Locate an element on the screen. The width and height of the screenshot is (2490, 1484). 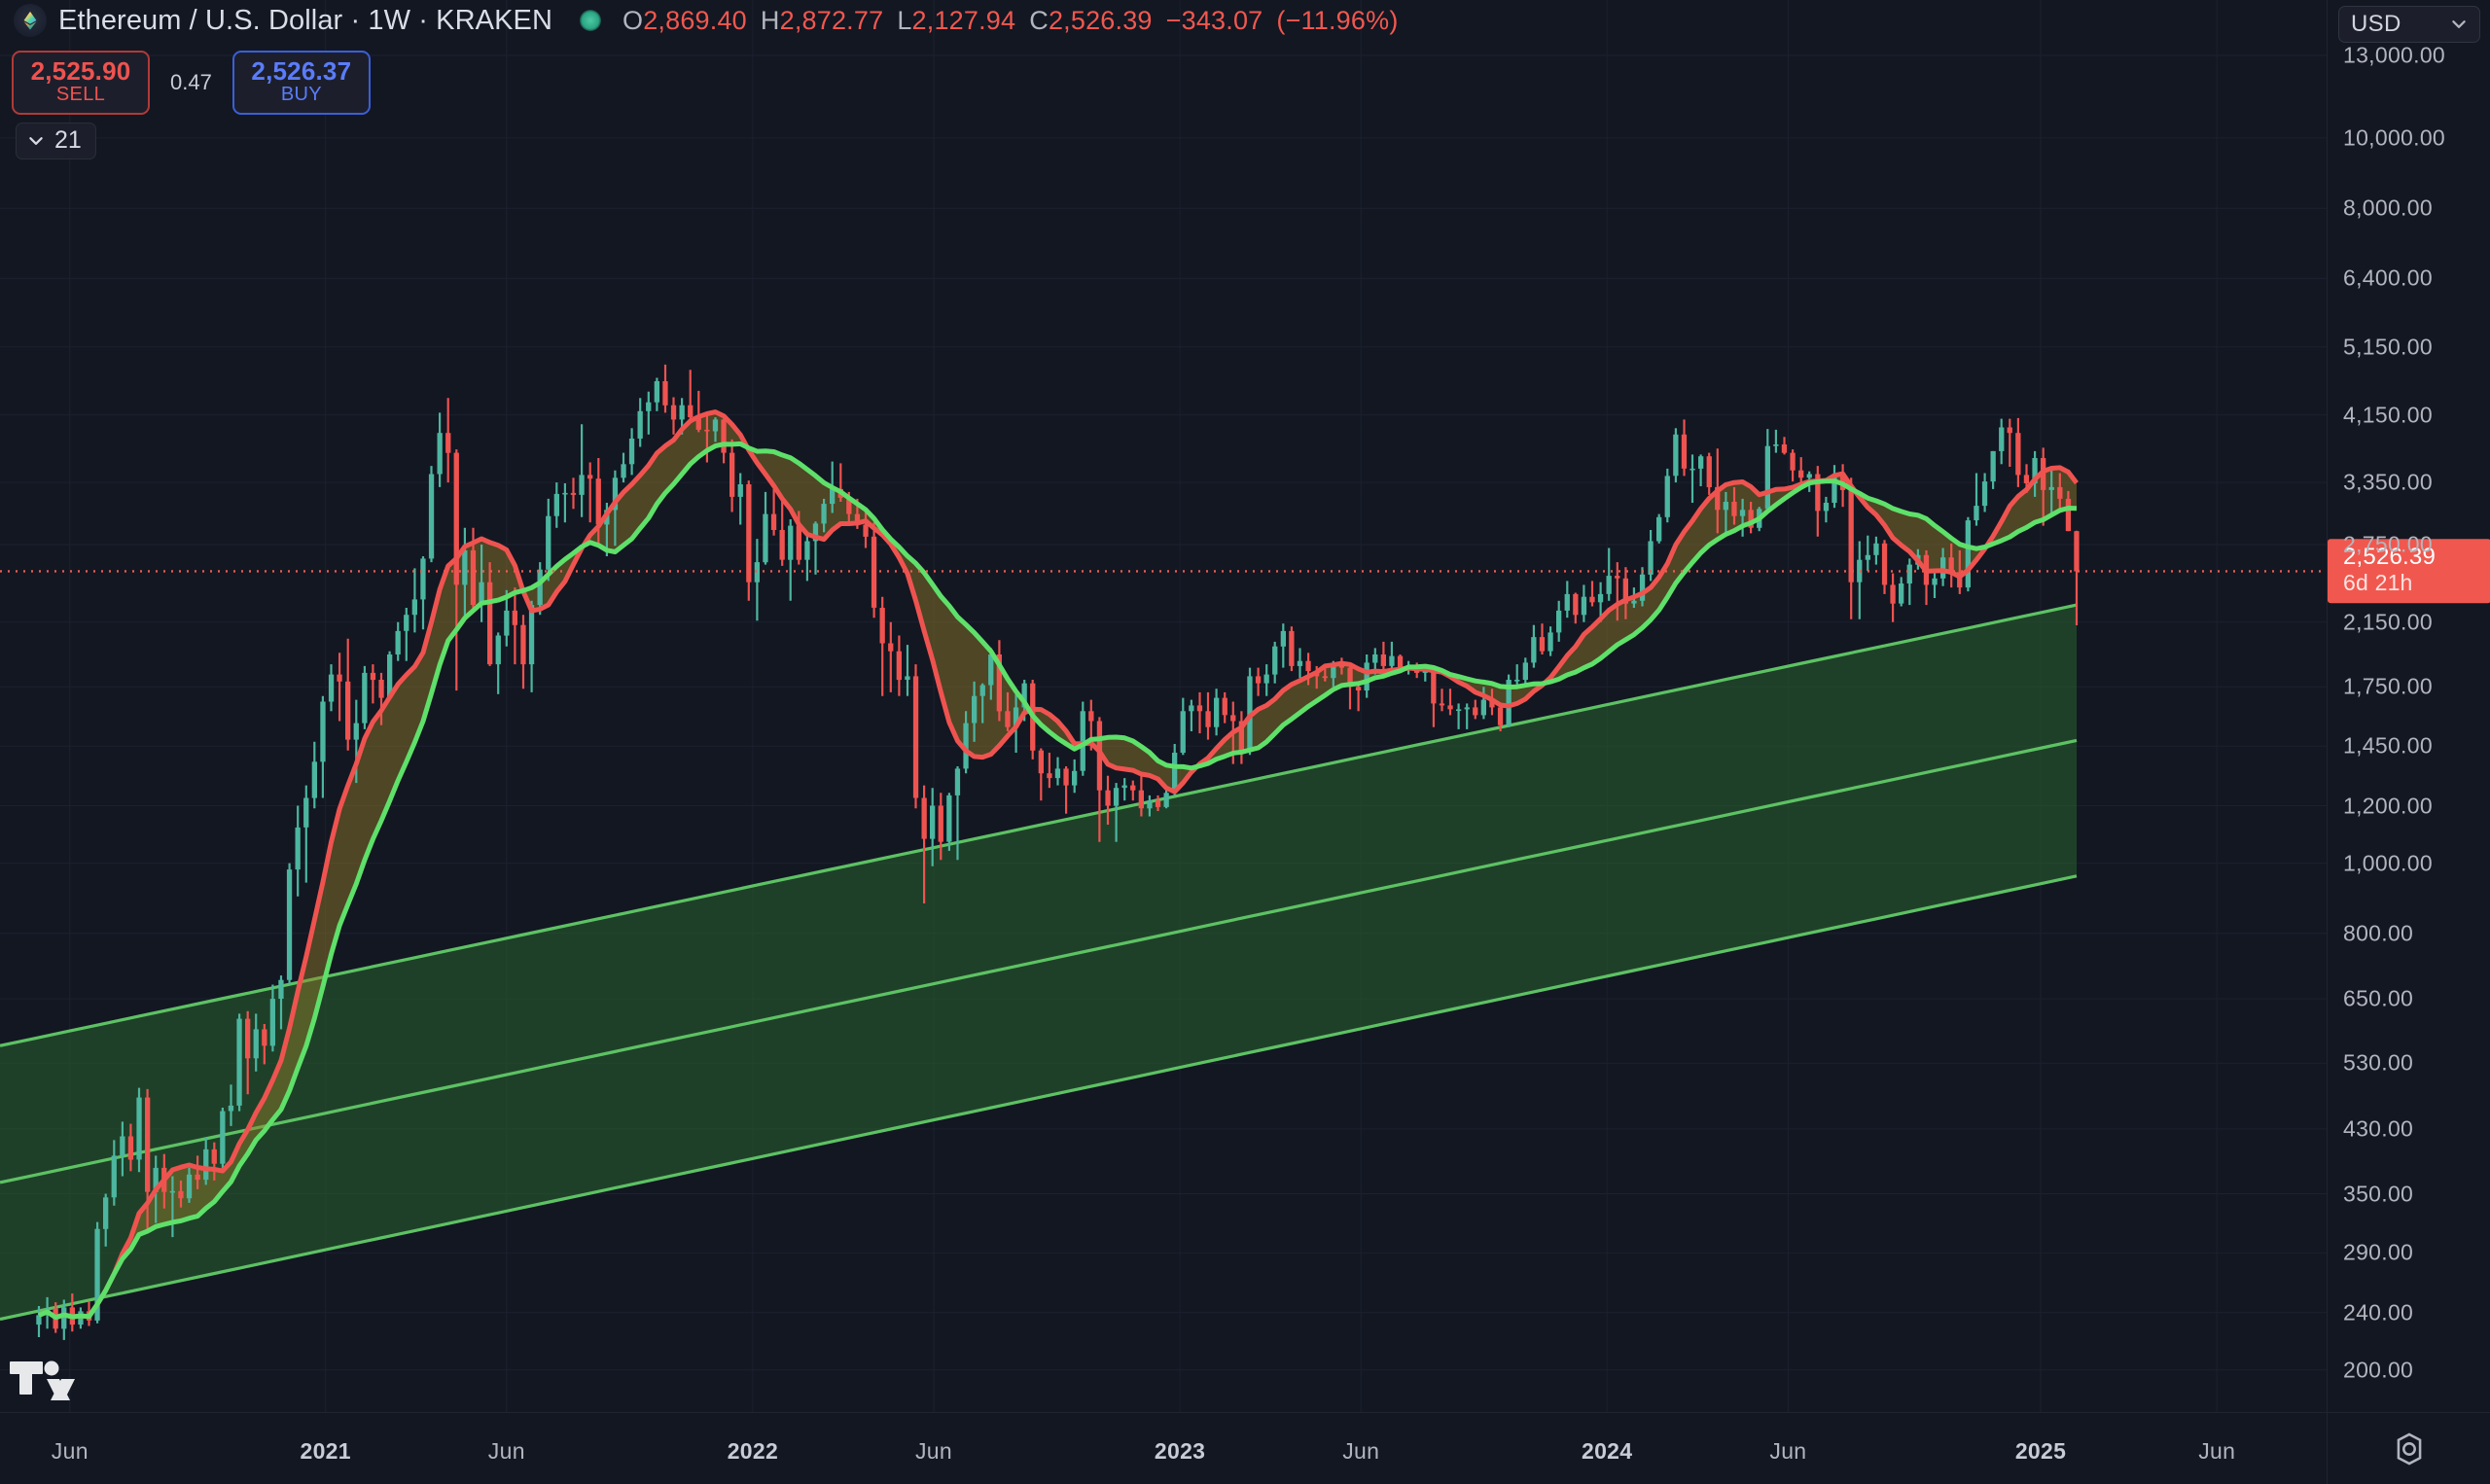
price-axis-label: 6,400.00 is located at coordinates (2388, 278).